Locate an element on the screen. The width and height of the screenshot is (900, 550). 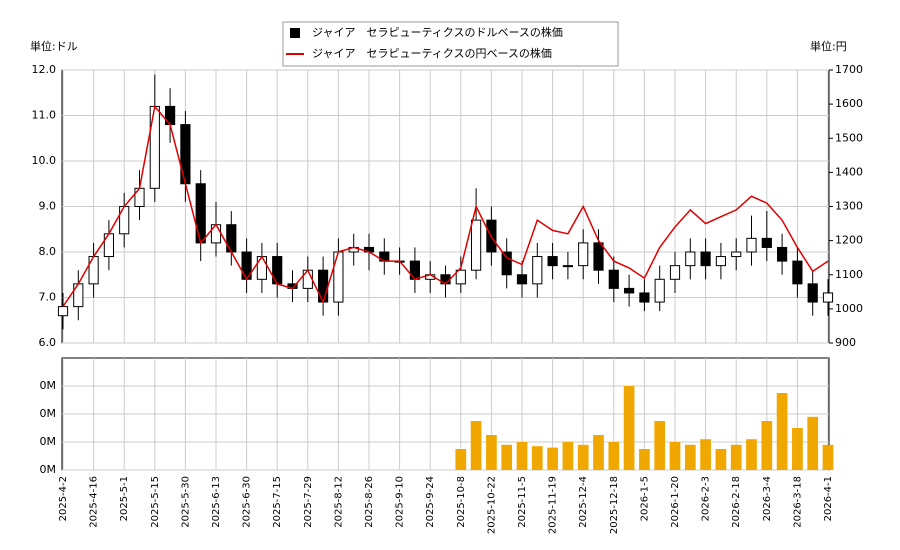
y2-tick-label: 1700 is located at coordinates (849, 69).